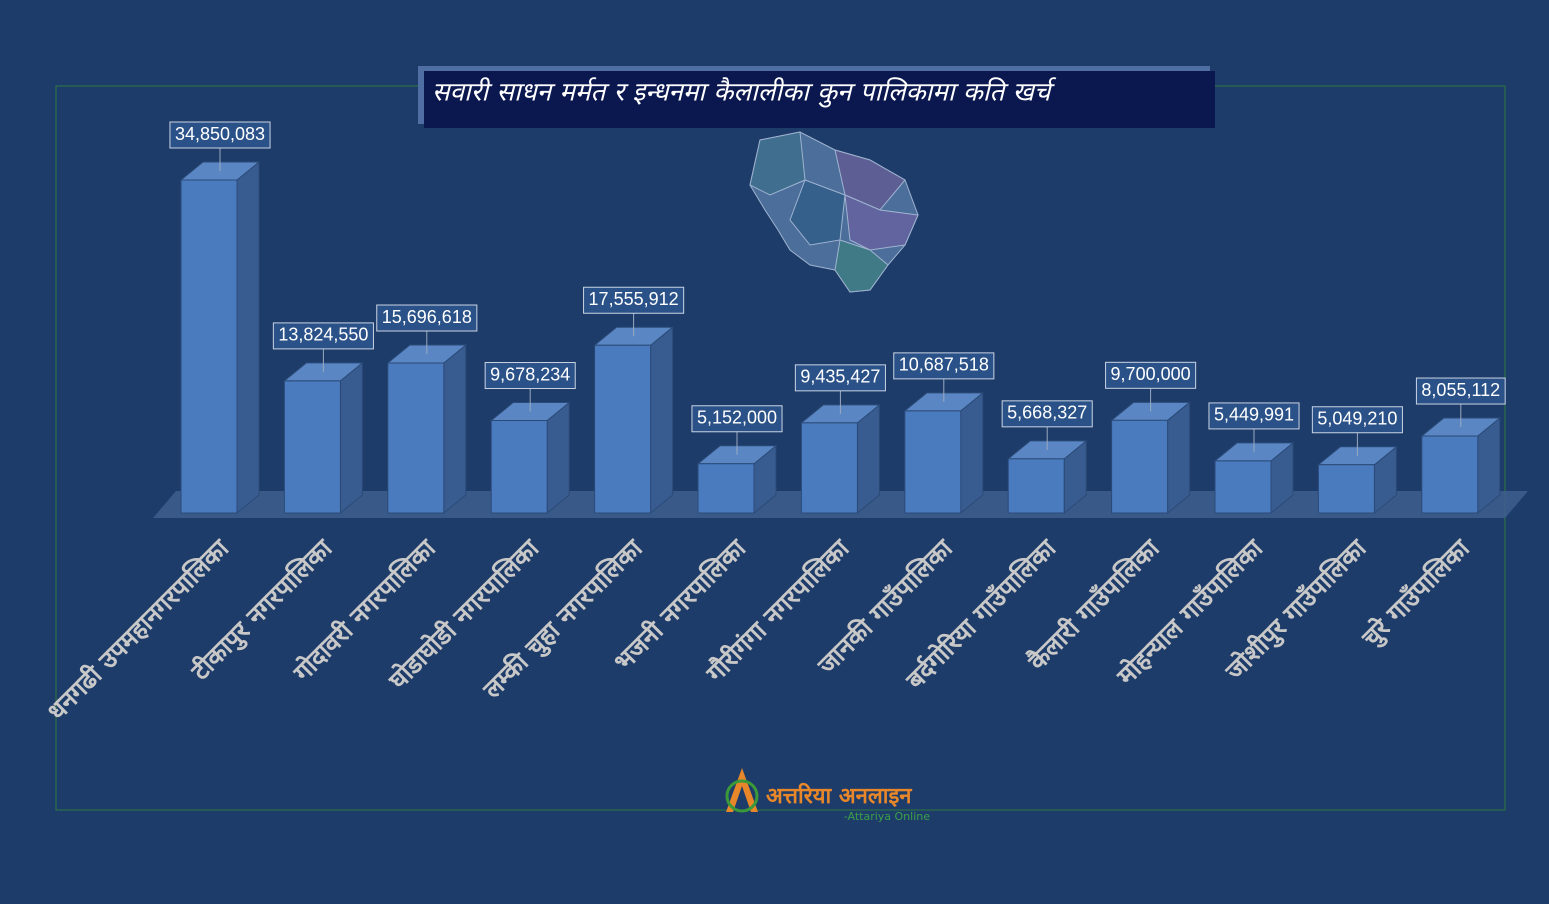  I want to click on value-label: 34,850,083, so click(220, 134).